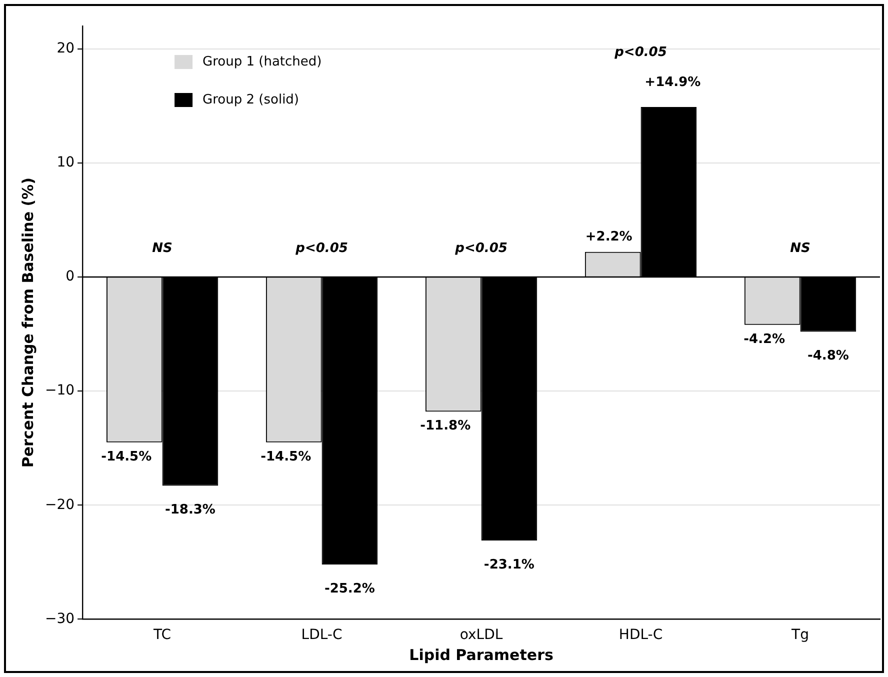 Image resolution: width=888 pixels, height=677 pixels. Describe the element at coordinates (162, 635) in the screenshot. I see `x-tick-label: TC` at that location.